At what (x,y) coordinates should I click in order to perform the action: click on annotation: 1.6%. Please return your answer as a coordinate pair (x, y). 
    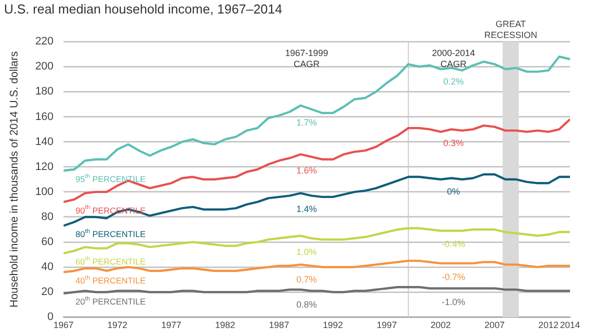
    Looking at the image, I should click on (306, 170).